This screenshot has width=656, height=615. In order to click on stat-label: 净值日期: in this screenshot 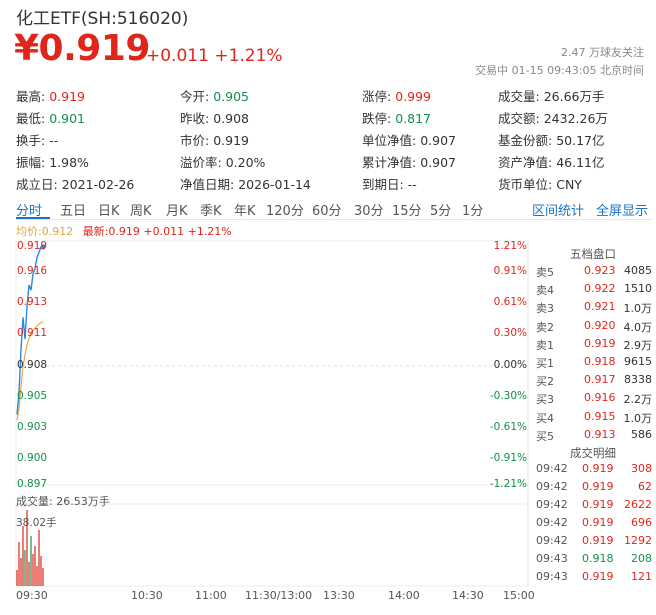, I will do `click(207, 184)`.